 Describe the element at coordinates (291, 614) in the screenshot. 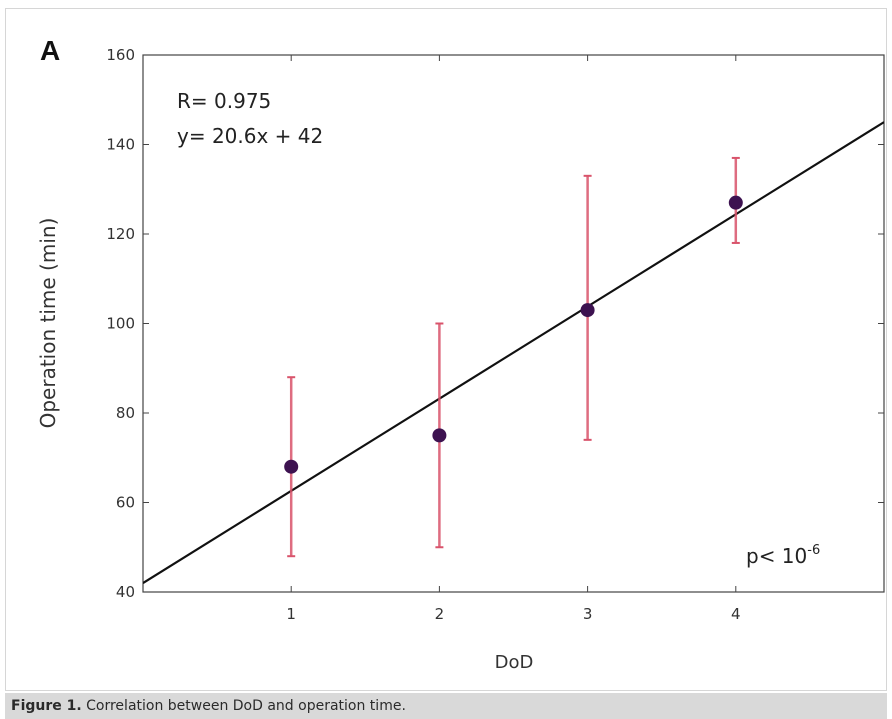

I see `x-tick-label: 1` at that location.